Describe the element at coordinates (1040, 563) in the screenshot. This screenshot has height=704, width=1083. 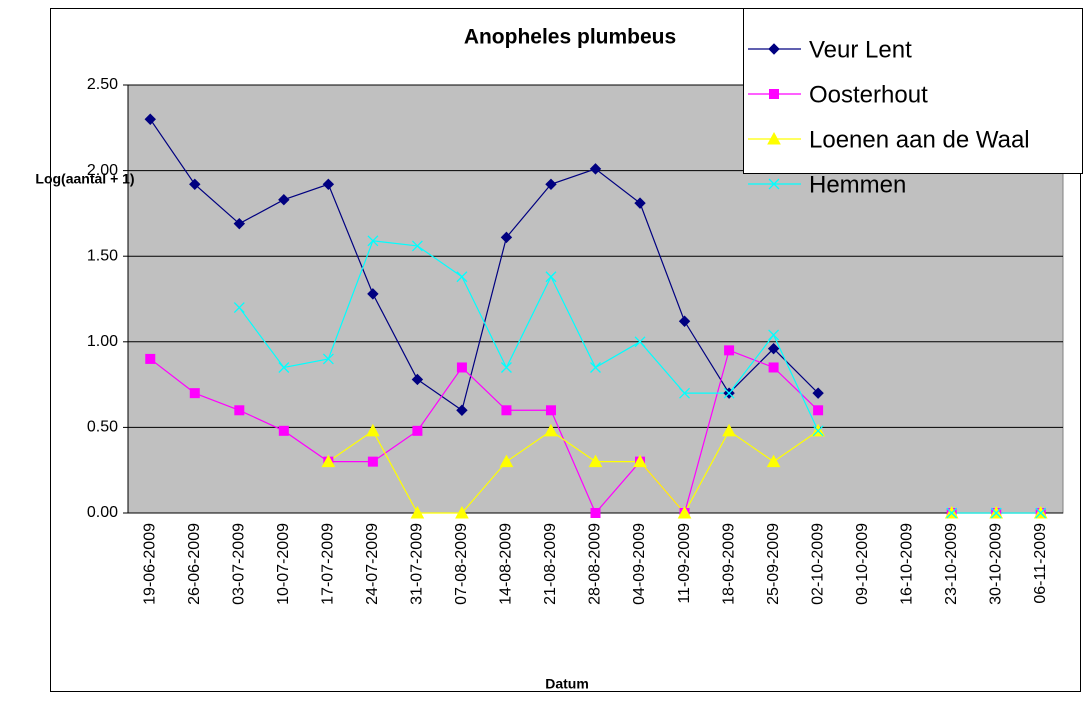
I see `x-tick-label: 06-11-2009` at that location.